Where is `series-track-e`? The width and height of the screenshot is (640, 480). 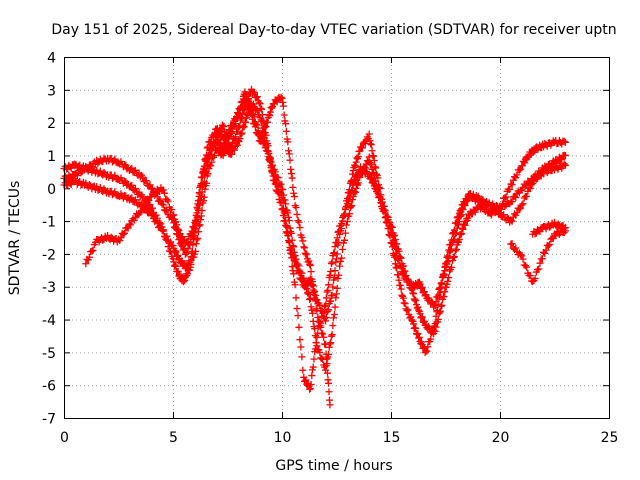
series-track-e is located at coordinates (538, 255).